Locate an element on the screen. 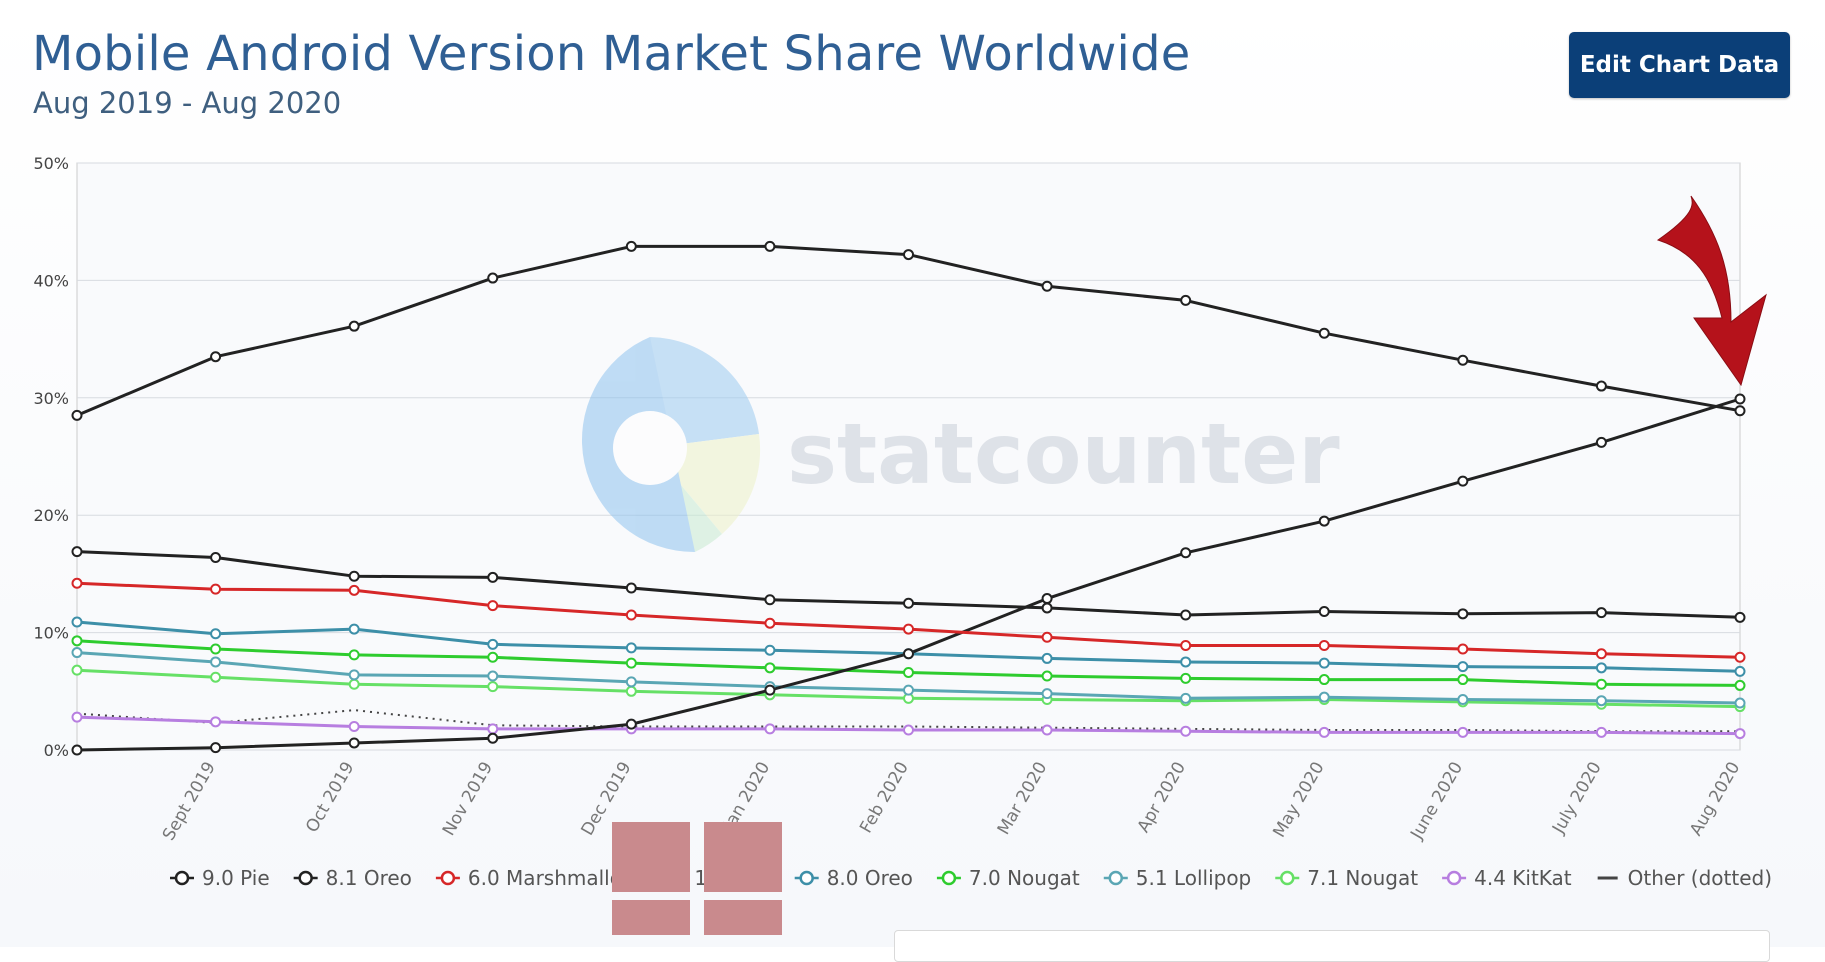  x-tick-label: Sept 2019 is located at coordinates (189, 802).